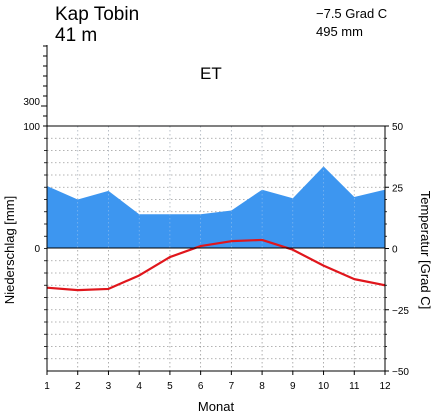  What do you see at coordinates (262, 386) in the screenshot?
I see `x-tick-label: 8` at bounding box center [262, 386].